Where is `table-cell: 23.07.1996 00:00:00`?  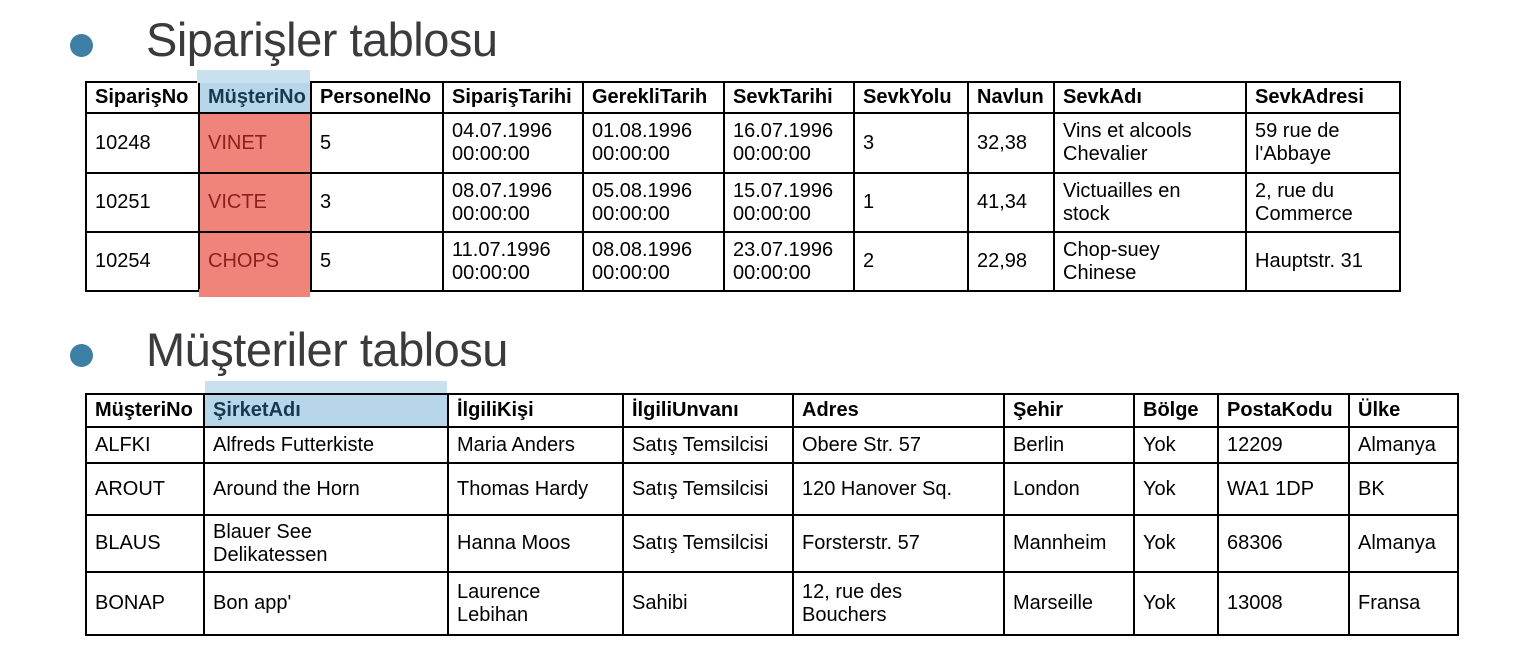
table-cell: 23.07.1996 00:00:00 is located at coordinates (789, 261).